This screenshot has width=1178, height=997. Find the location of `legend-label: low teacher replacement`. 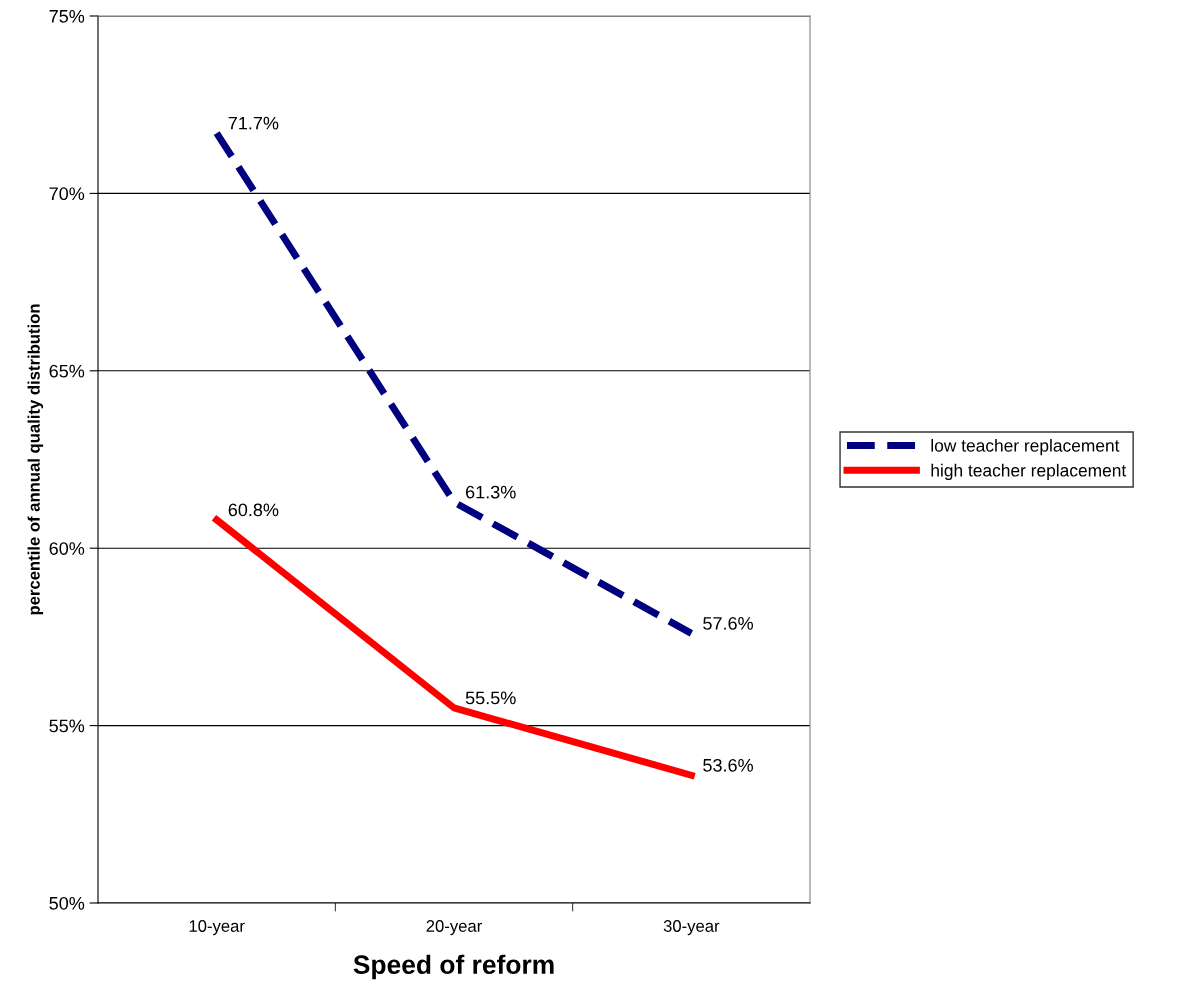

legend-label: low teacher replacement is located at coordinates (1025, 447).